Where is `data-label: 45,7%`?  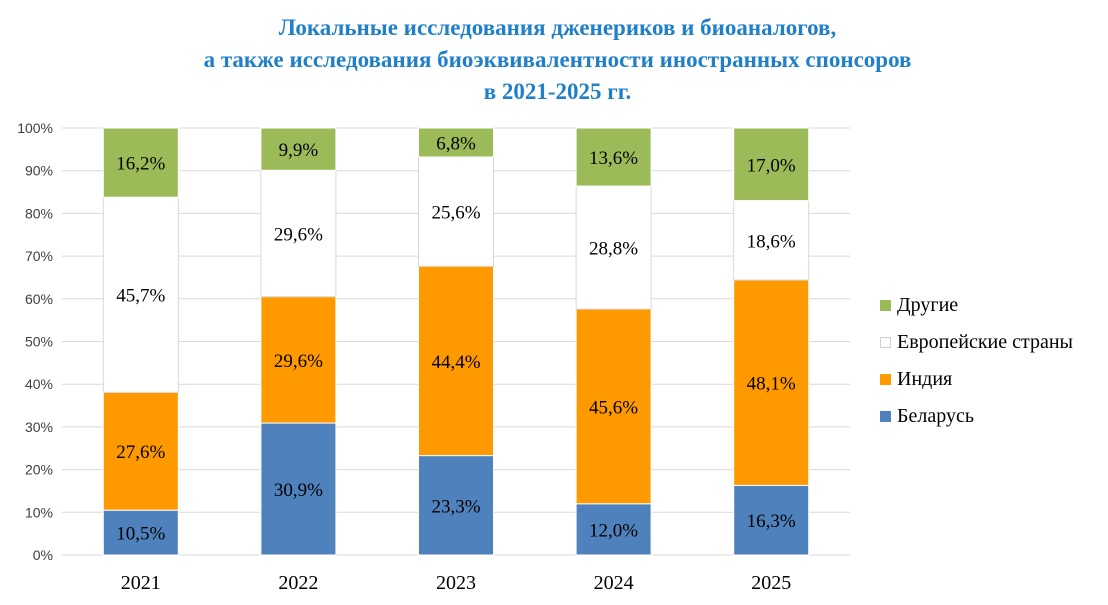 data-label: 45,7% is located at coordinates (140, 296).